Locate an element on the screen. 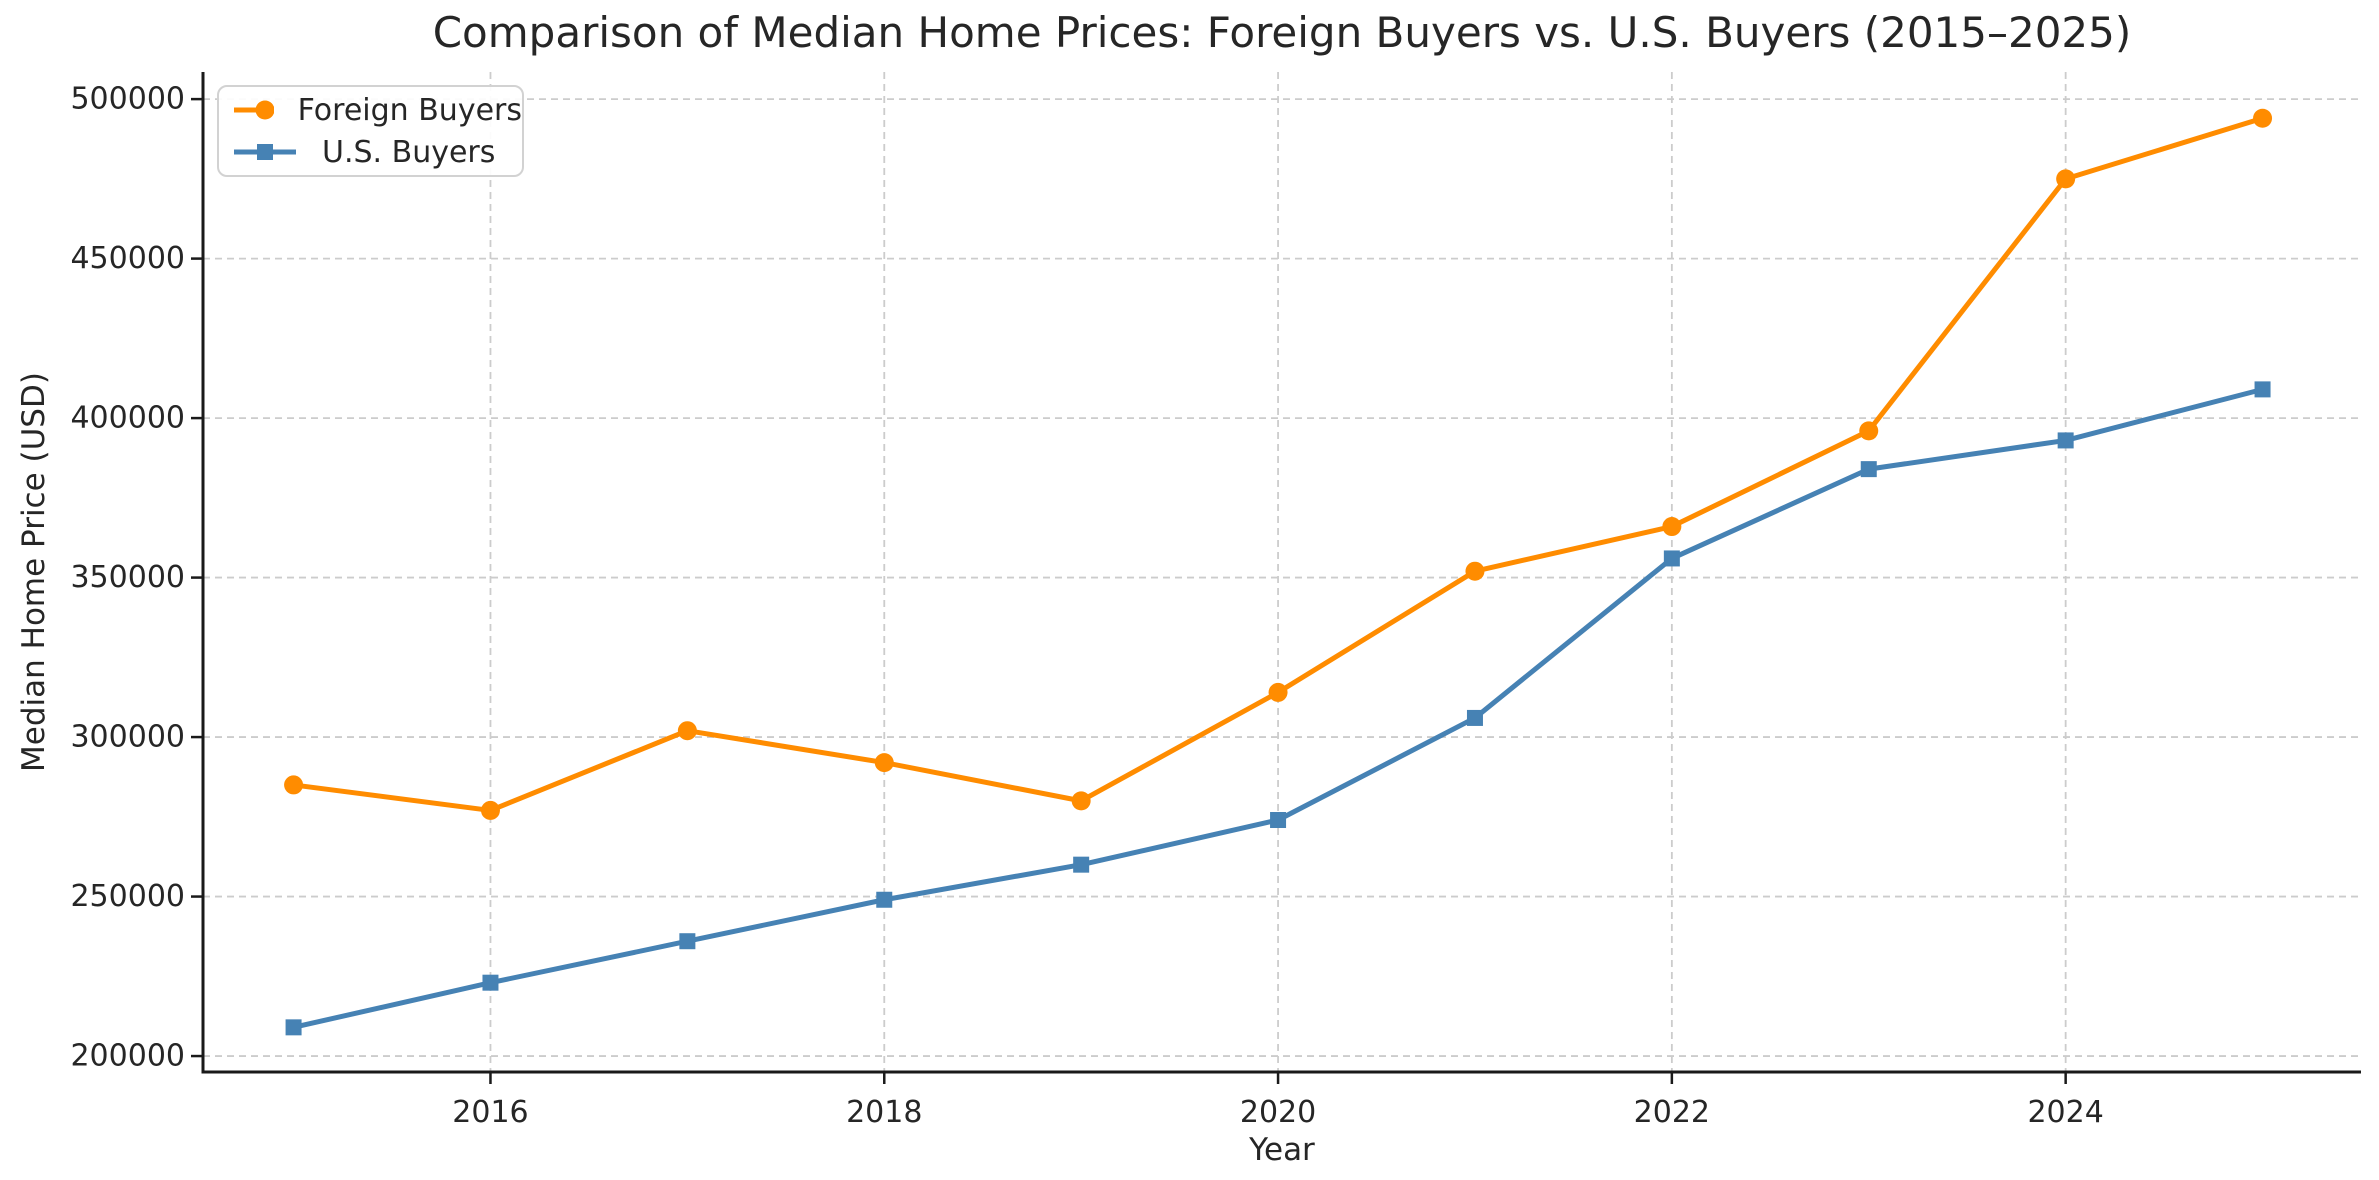 This screenshot has height=1180, width=2379. x-axis-label: Year is located at coordinates (1282, 1150).